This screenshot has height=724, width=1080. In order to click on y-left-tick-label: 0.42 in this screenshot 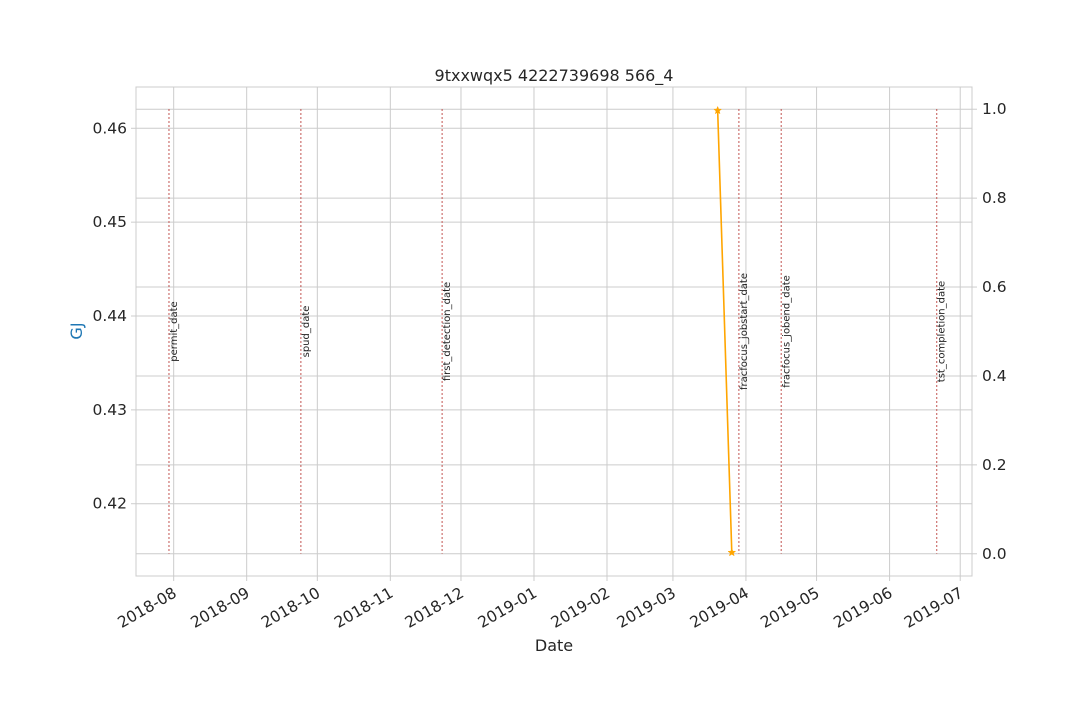, I will do `click(109, 504)`.